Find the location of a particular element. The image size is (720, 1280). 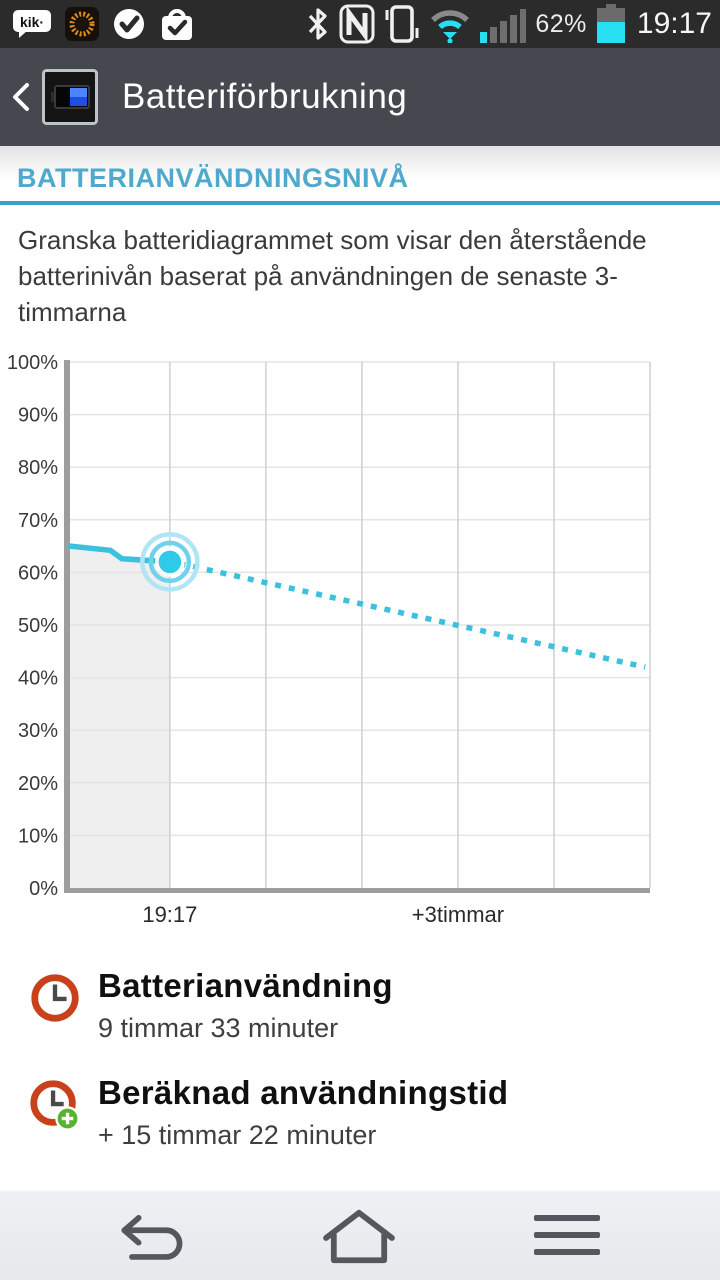

status-bar: kik· is located at coordinates (360, 24).